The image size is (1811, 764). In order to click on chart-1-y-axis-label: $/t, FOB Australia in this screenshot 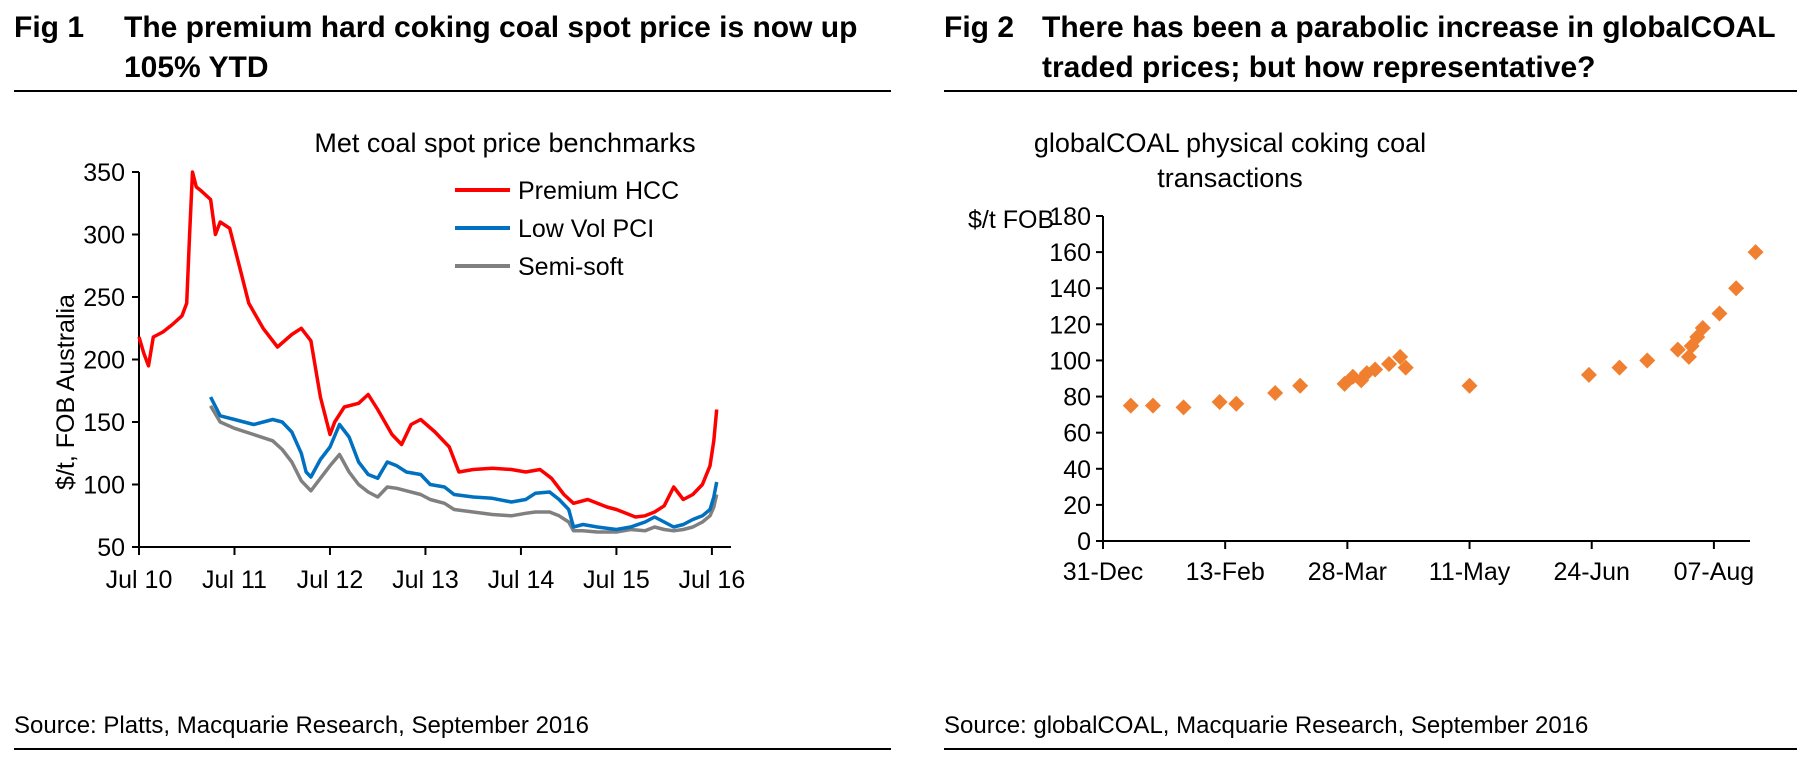, I will do `click(66, 392)`.